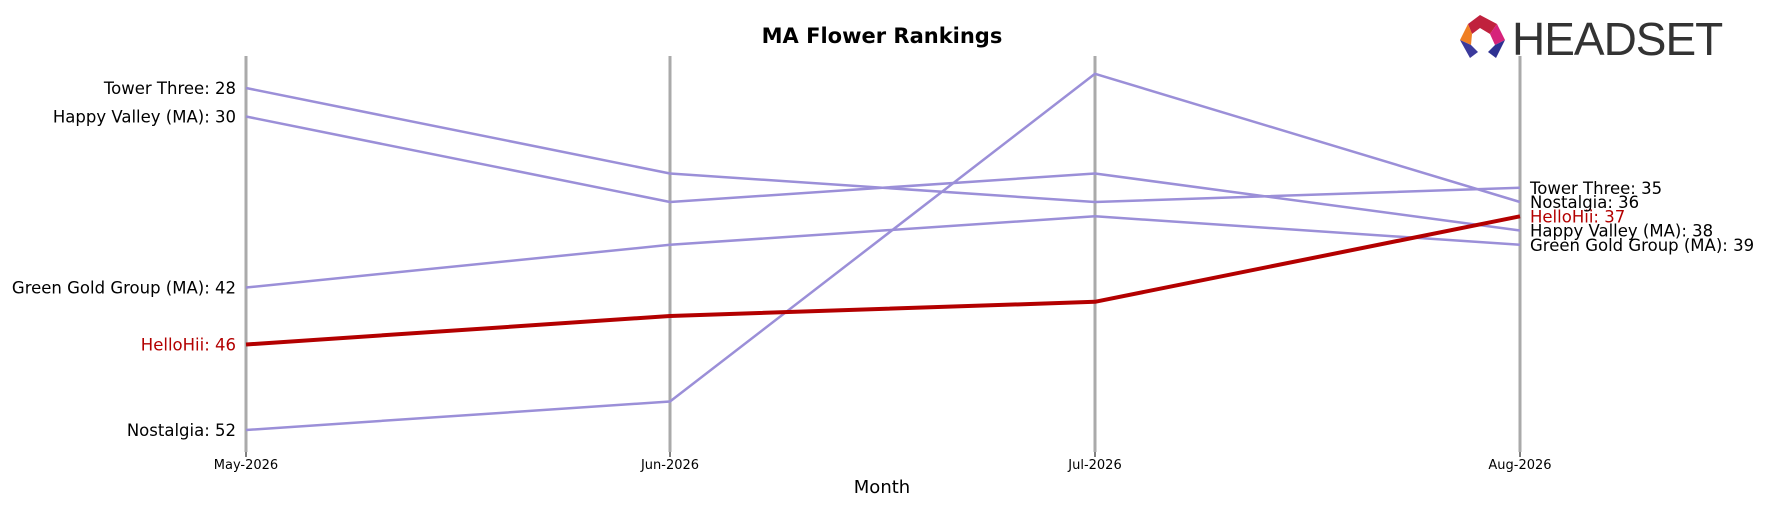  Describe the element at coordinates (1595, 188) in the screenshot. I see `series-end-label: Tower Three: 35` at that location.